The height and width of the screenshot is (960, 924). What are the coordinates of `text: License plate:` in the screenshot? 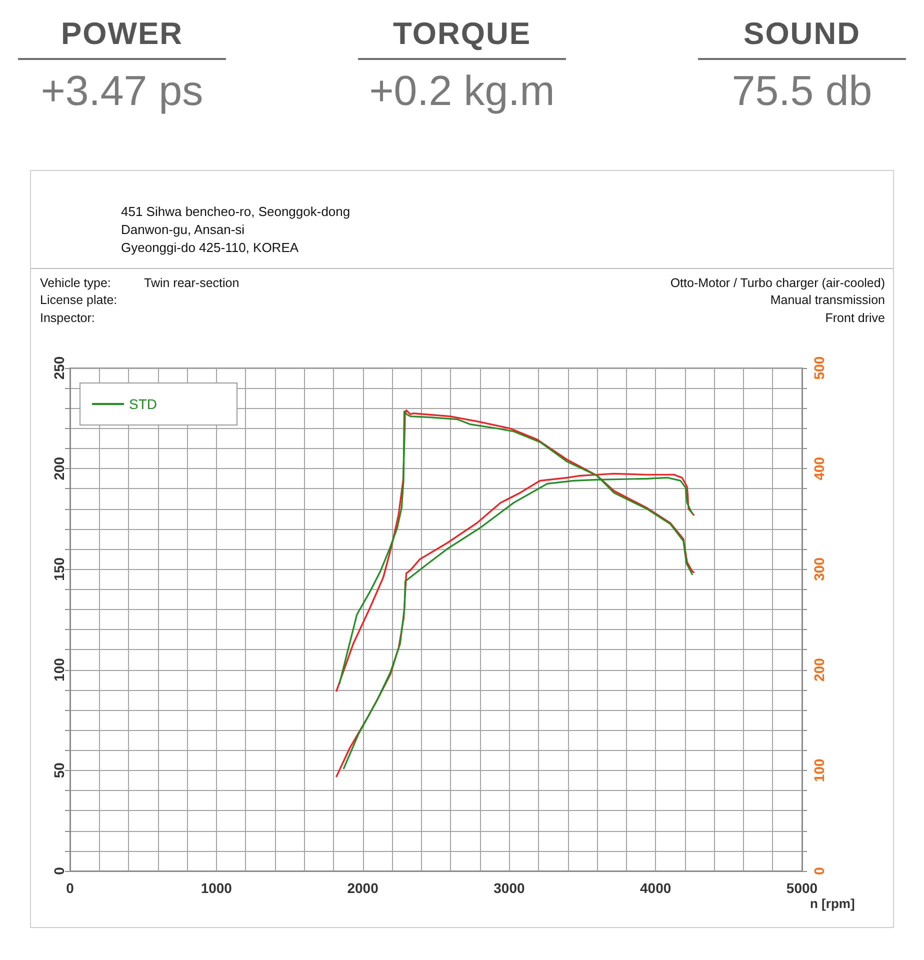 It's located at (79, 300).